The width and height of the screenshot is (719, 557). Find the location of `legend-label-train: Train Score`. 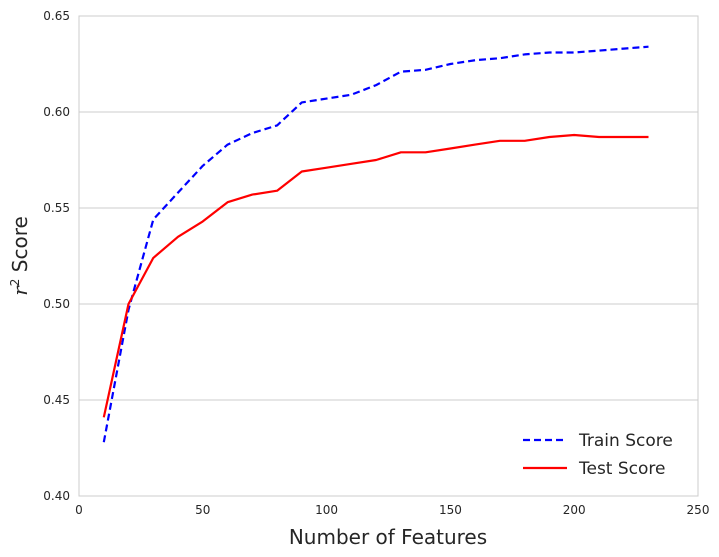

legend-label-train: Train Score is located at coordinates (625, 441).